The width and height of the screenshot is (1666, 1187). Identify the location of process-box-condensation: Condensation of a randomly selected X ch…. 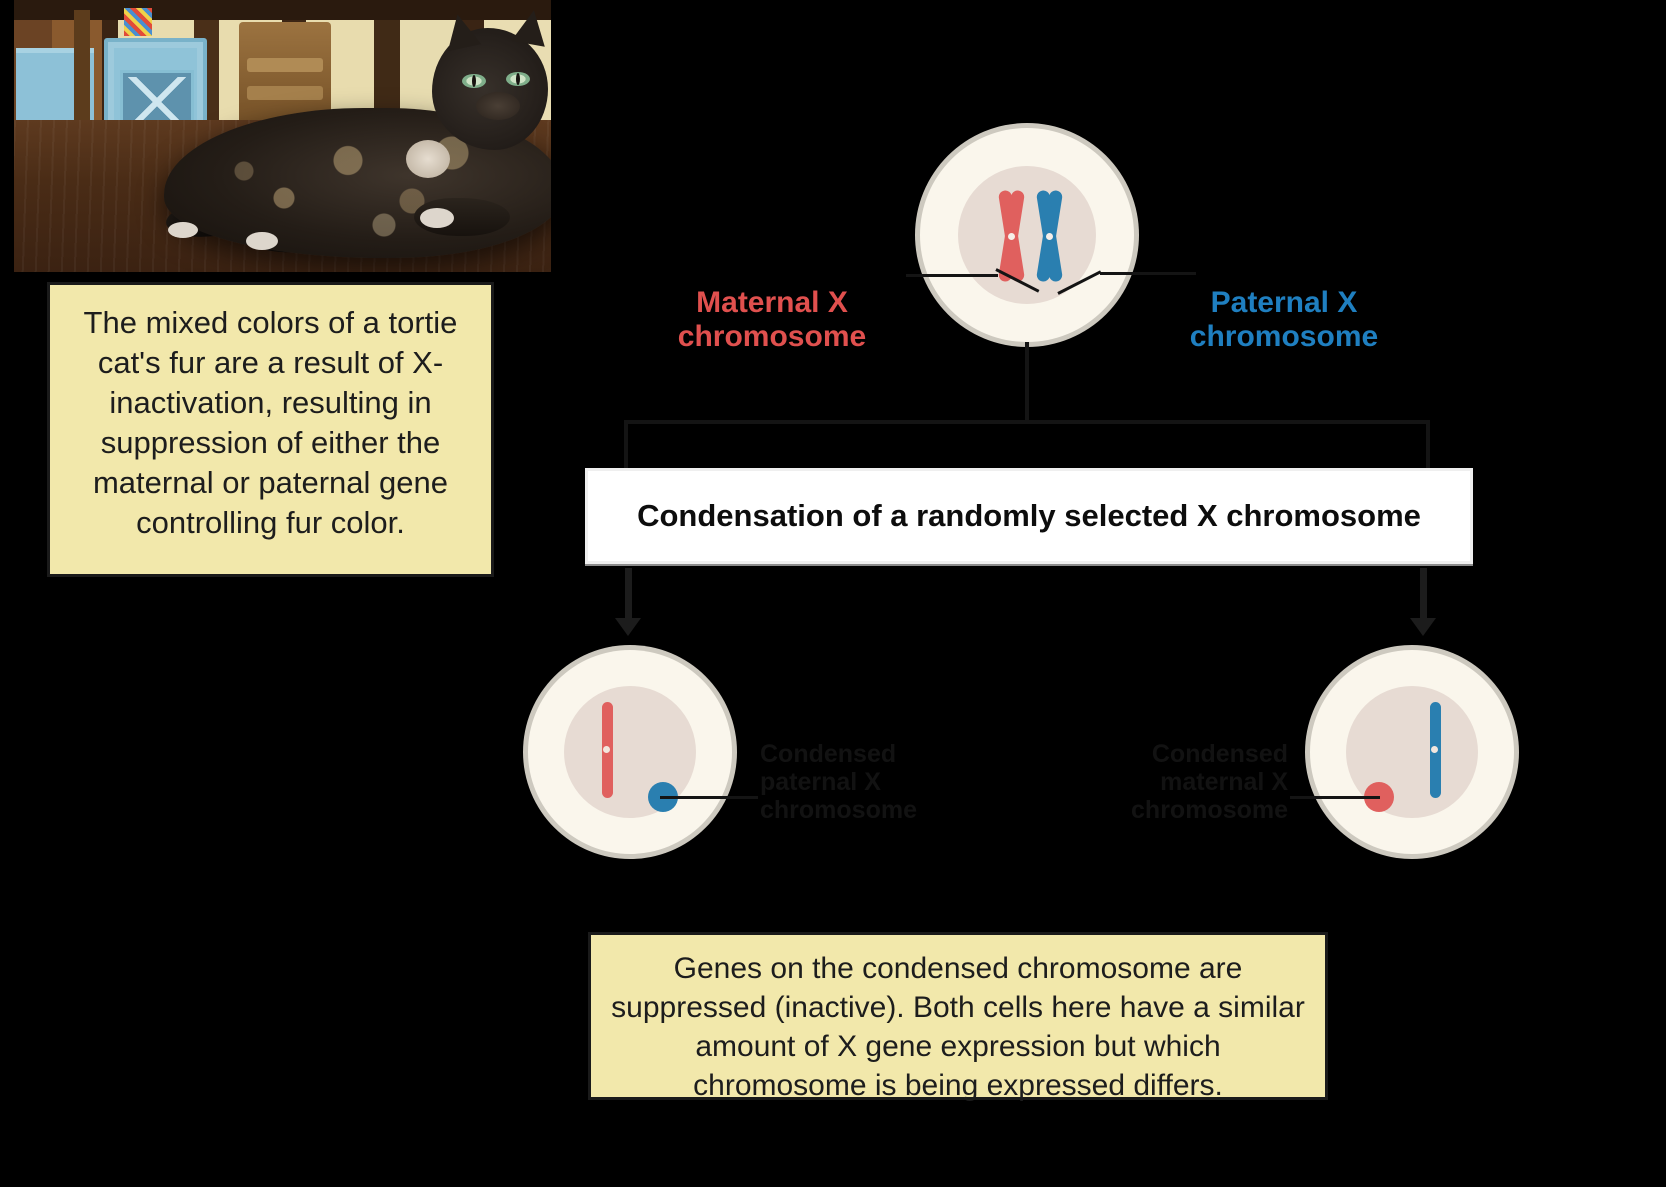
(1029, 516).